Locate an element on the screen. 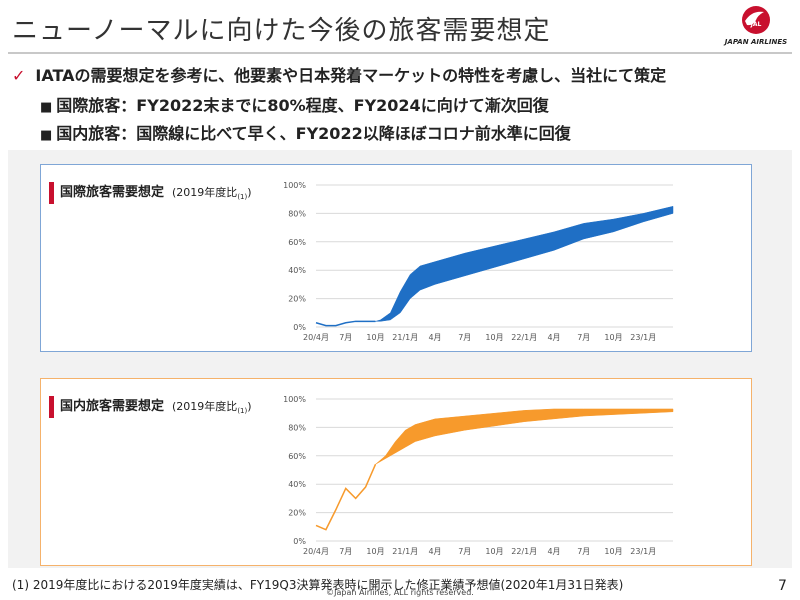 The height and width of the screenshot is (600, 800). copyright: ©Japan Airlines, ALL rights reserved. is located at coordinates (400, 592).